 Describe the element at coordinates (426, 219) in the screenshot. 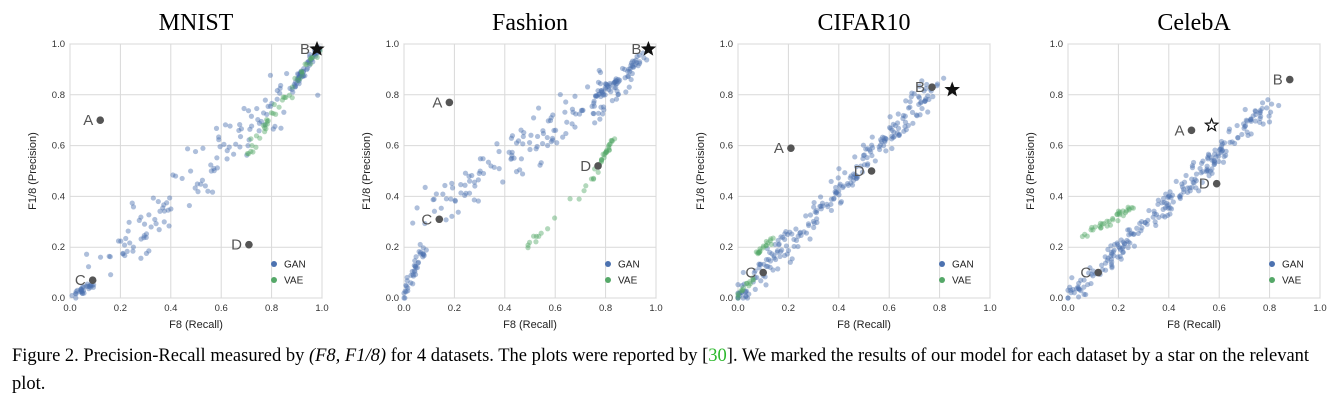

I see `annotation-label: C` at that location.